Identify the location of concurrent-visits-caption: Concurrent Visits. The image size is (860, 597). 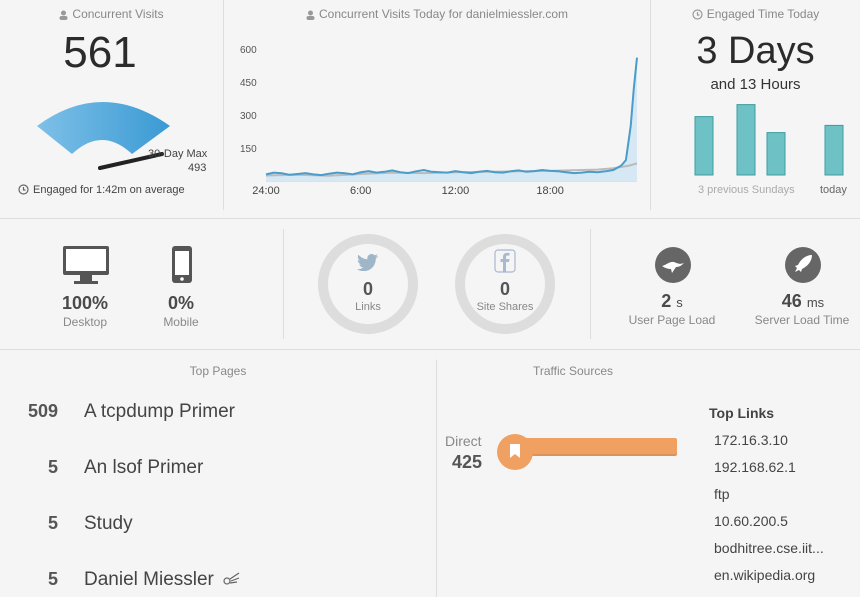
(111, 14).